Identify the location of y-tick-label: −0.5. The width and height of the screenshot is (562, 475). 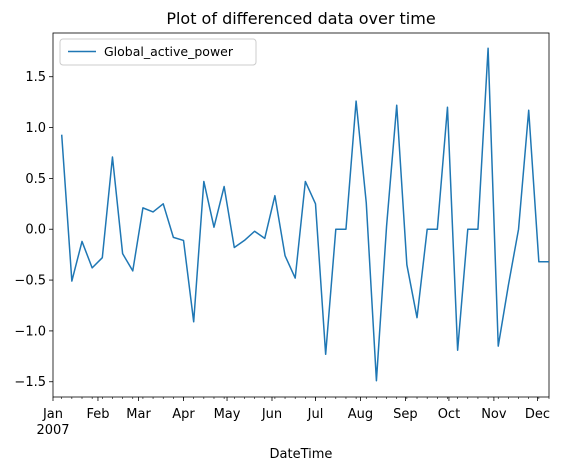
(30, 281).